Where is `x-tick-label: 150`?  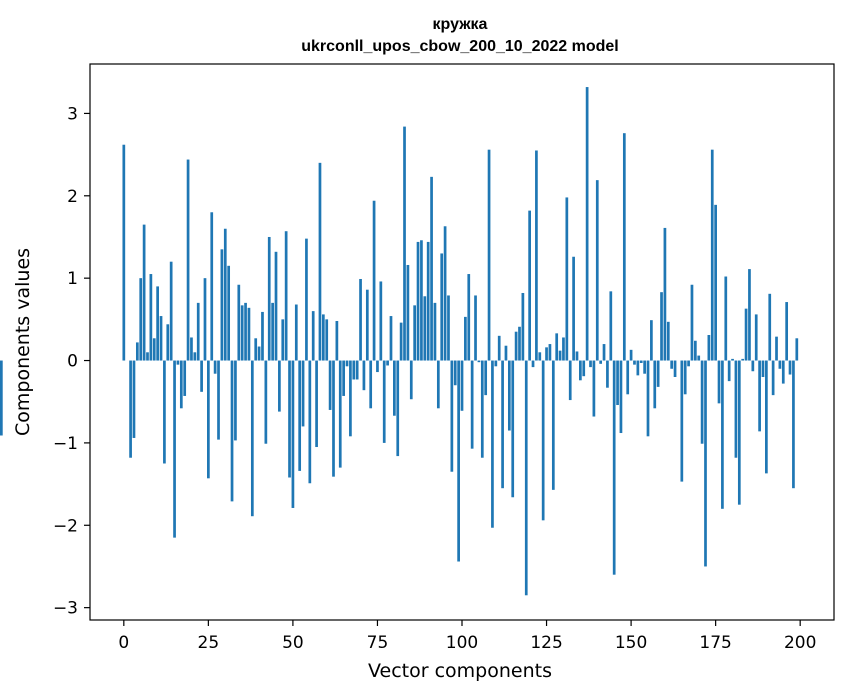 x-tick-label: 150 is located at coordinates (631, 643).